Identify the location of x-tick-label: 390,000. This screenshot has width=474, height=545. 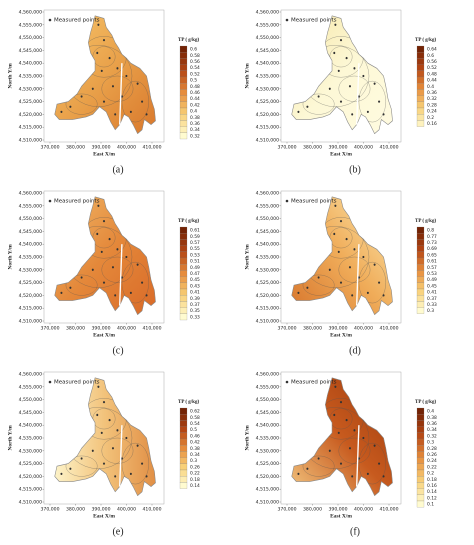
(101, 148).